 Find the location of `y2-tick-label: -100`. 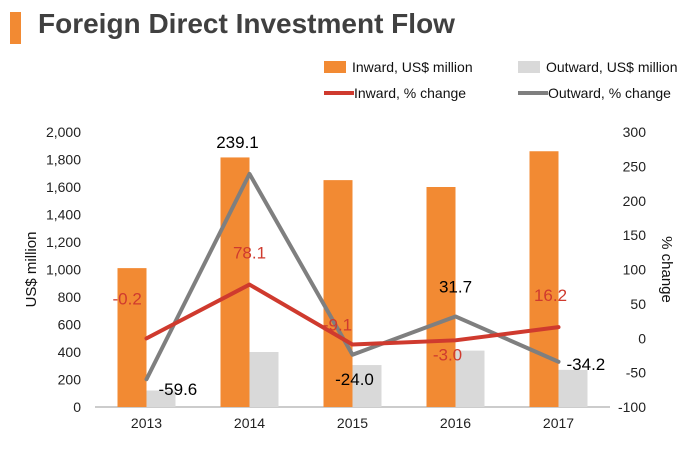

y2-tick-label: -100 is located at coordinates (632, 407).